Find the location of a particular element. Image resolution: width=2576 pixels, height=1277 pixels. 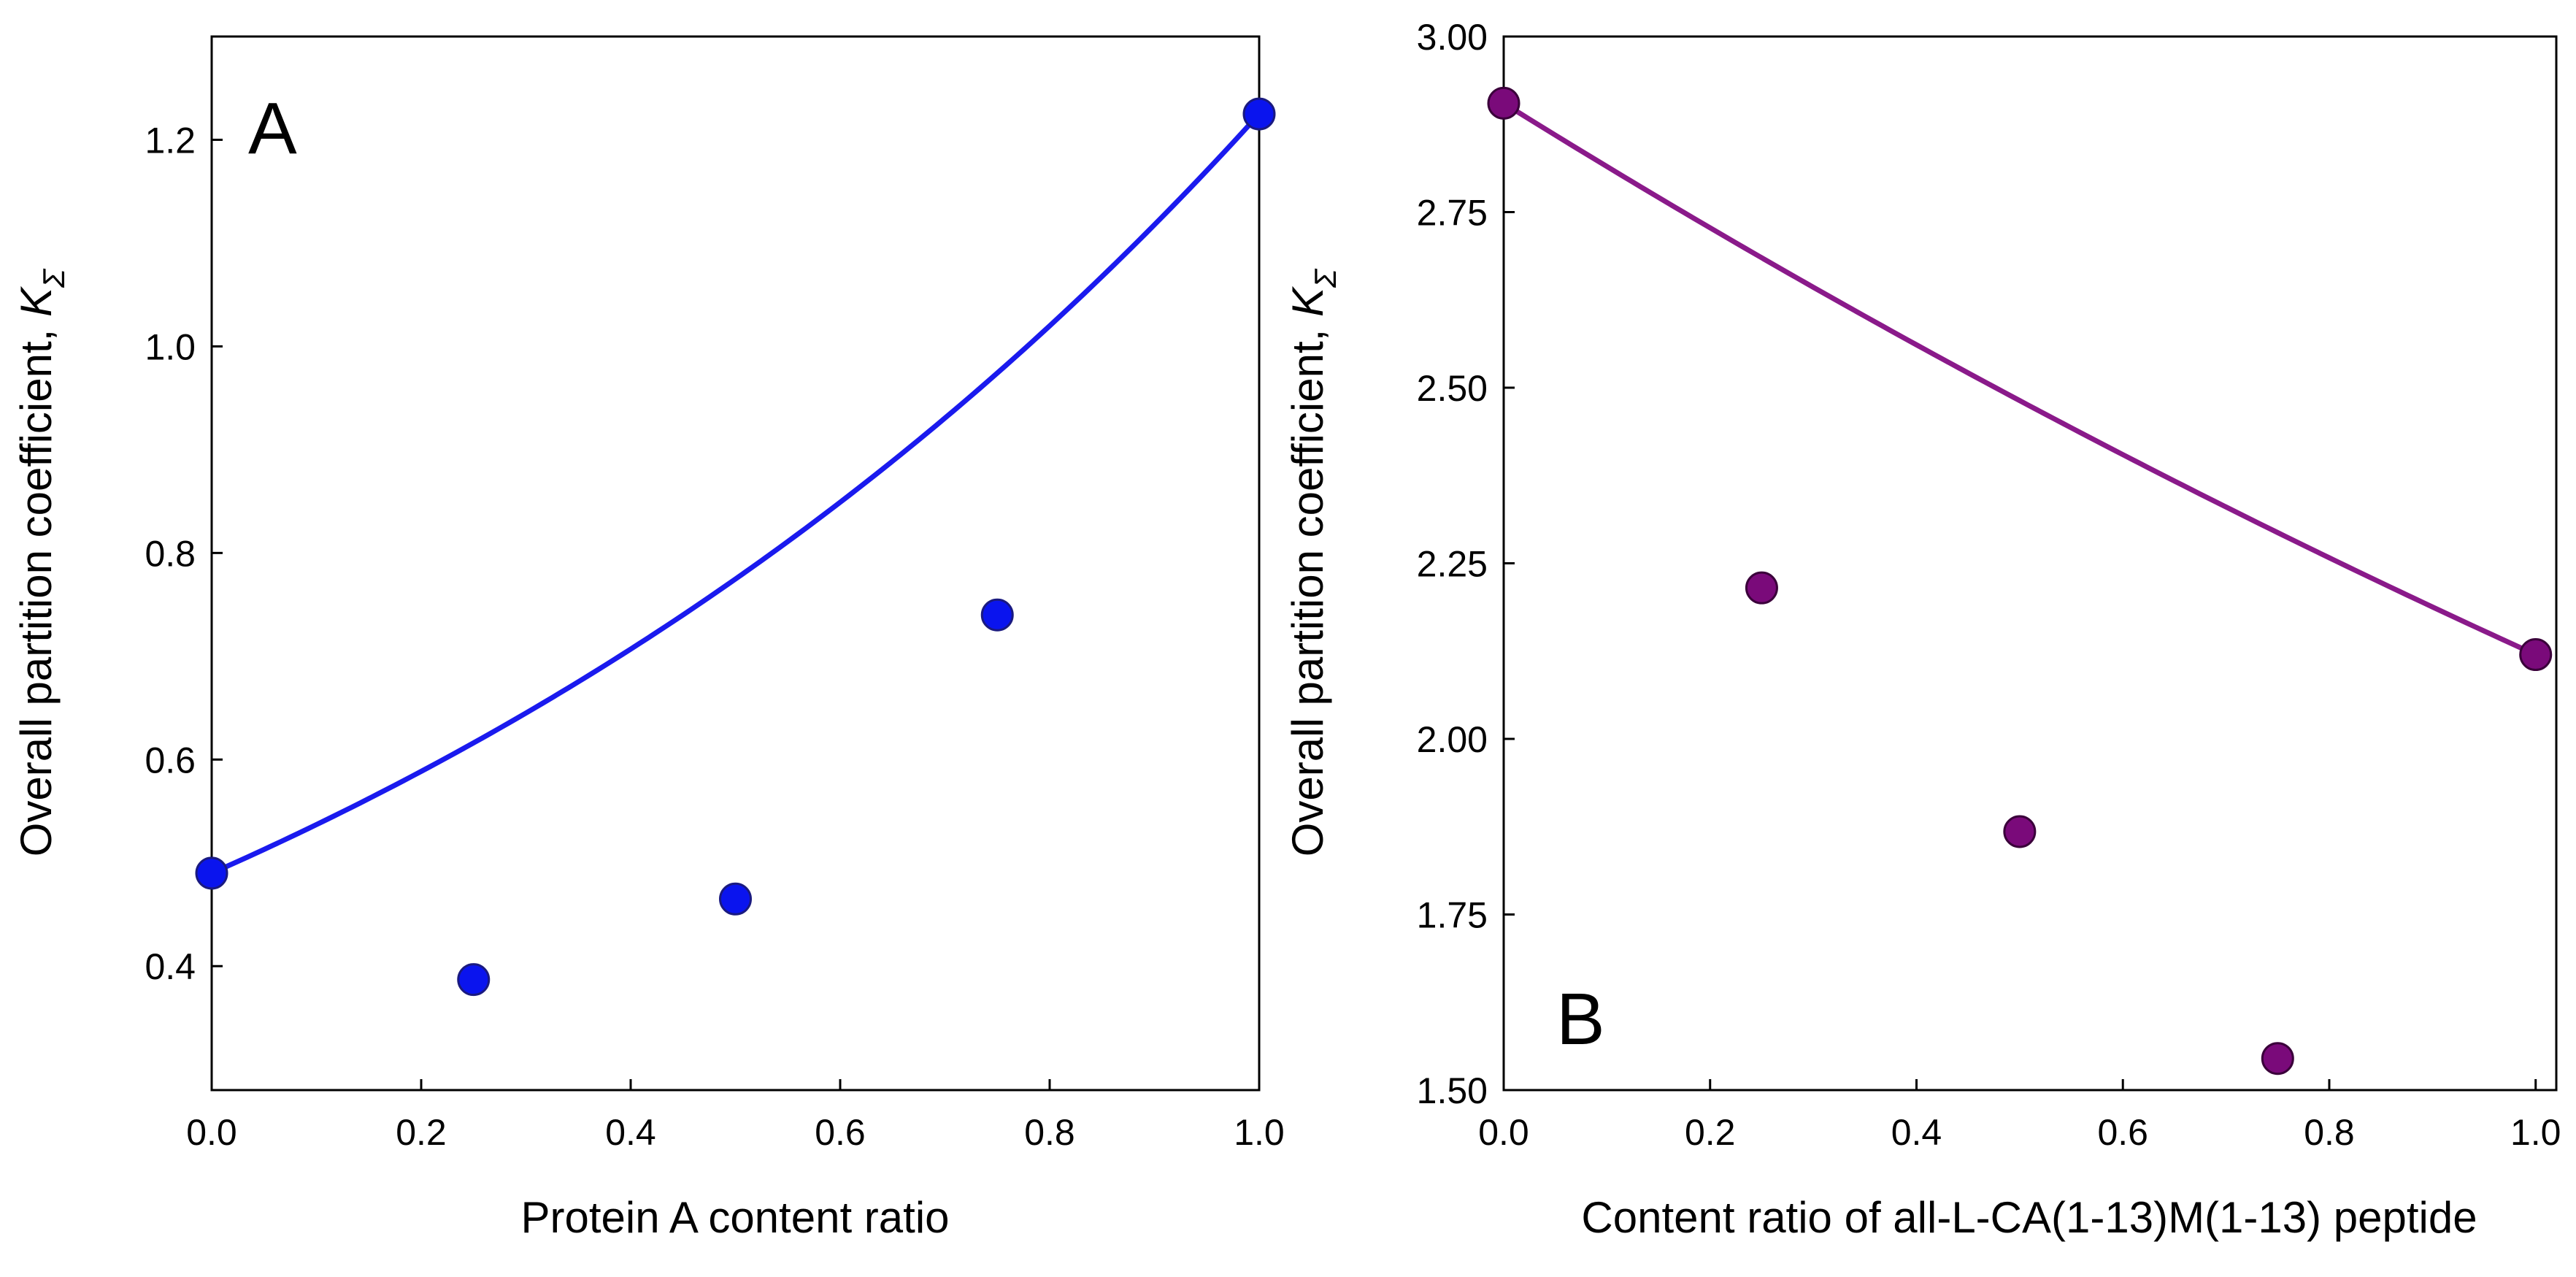

panel-a-y-axis-title: Overall partition coefficient, KΣ is located at coordinates (41, 562).